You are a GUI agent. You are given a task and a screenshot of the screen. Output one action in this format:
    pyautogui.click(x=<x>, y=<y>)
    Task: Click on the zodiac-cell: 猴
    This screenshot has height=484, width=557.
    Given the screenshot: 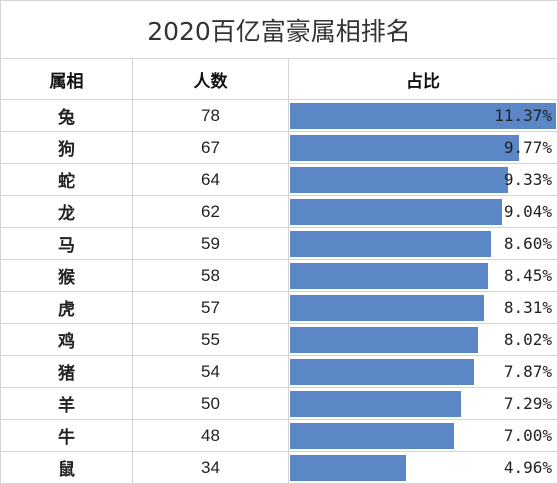 What is the action you would take?
    pyautogui.click(x=67, y=276)
    